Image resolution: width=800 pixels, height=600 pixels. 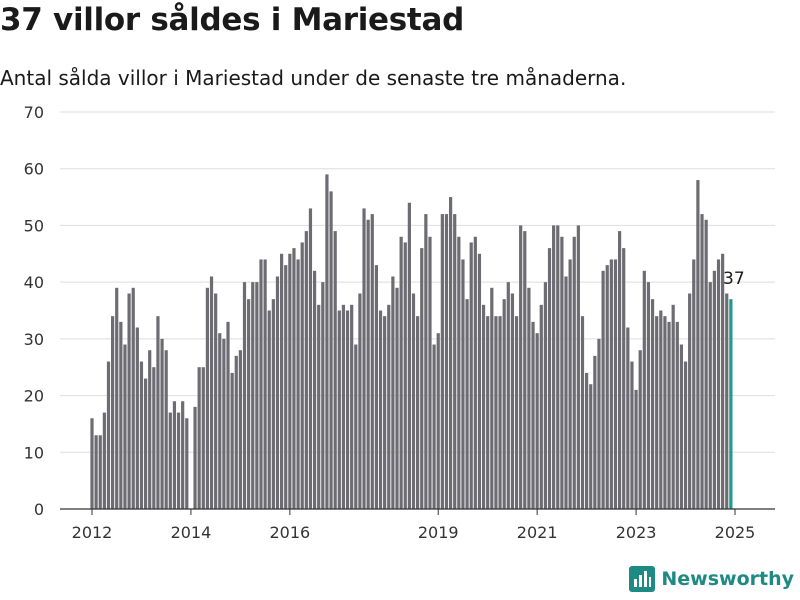 What do you see at coordinates (34, 112) in the screenshot?
I see `y-tick-label: 70` at bounding box center [34, 112].